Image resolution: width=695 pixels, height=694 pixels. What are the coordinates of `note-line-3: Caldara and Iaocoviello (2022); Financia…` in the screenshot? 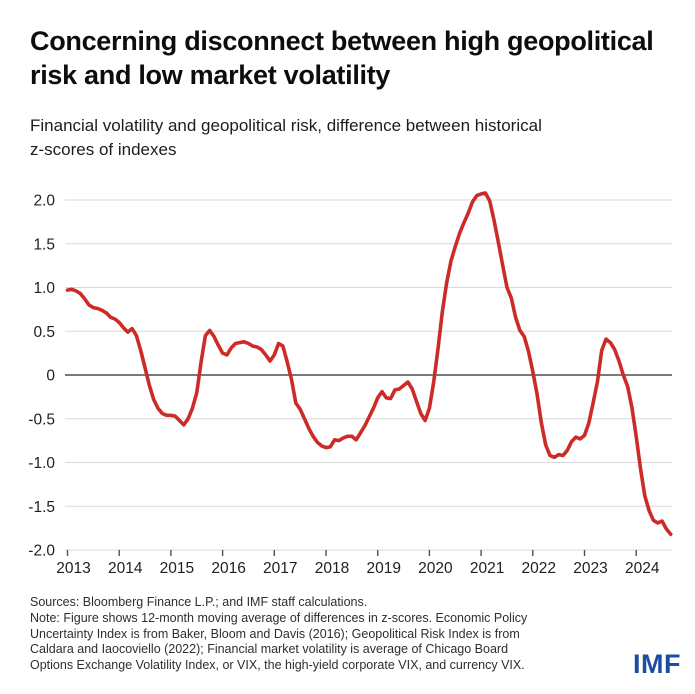 It's located at (269, 649).